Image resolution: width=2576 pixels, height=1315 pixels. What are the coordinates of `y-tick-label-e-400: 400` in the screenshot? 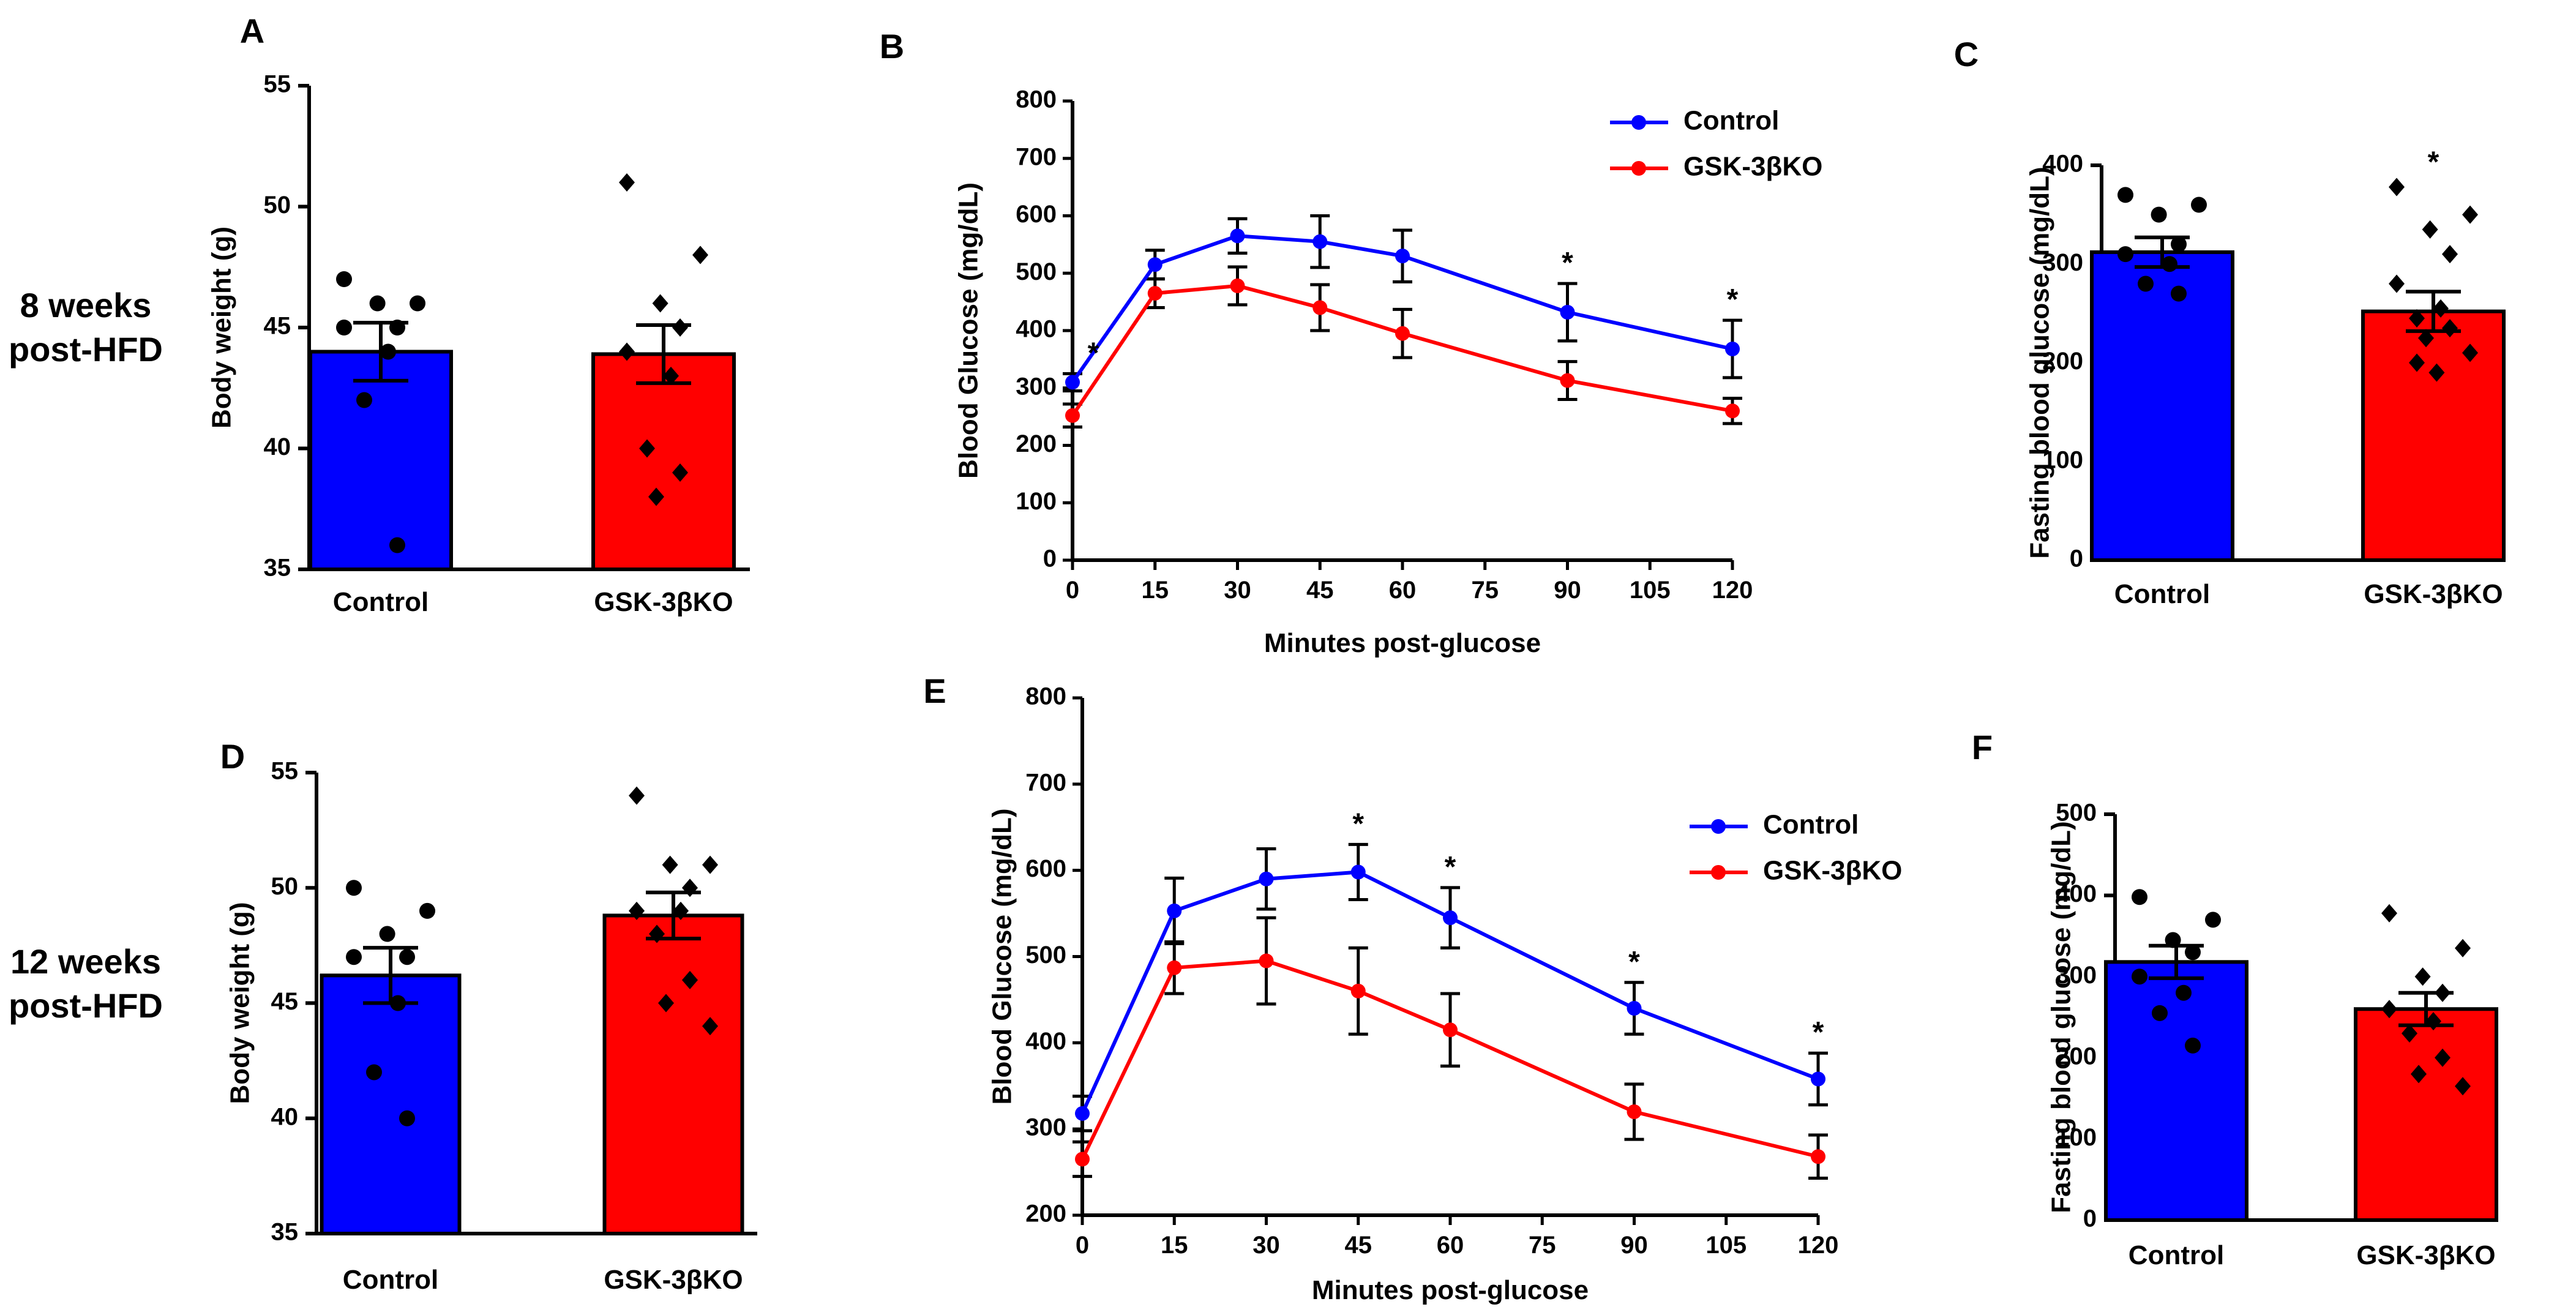 It's located at (1045, 1042).